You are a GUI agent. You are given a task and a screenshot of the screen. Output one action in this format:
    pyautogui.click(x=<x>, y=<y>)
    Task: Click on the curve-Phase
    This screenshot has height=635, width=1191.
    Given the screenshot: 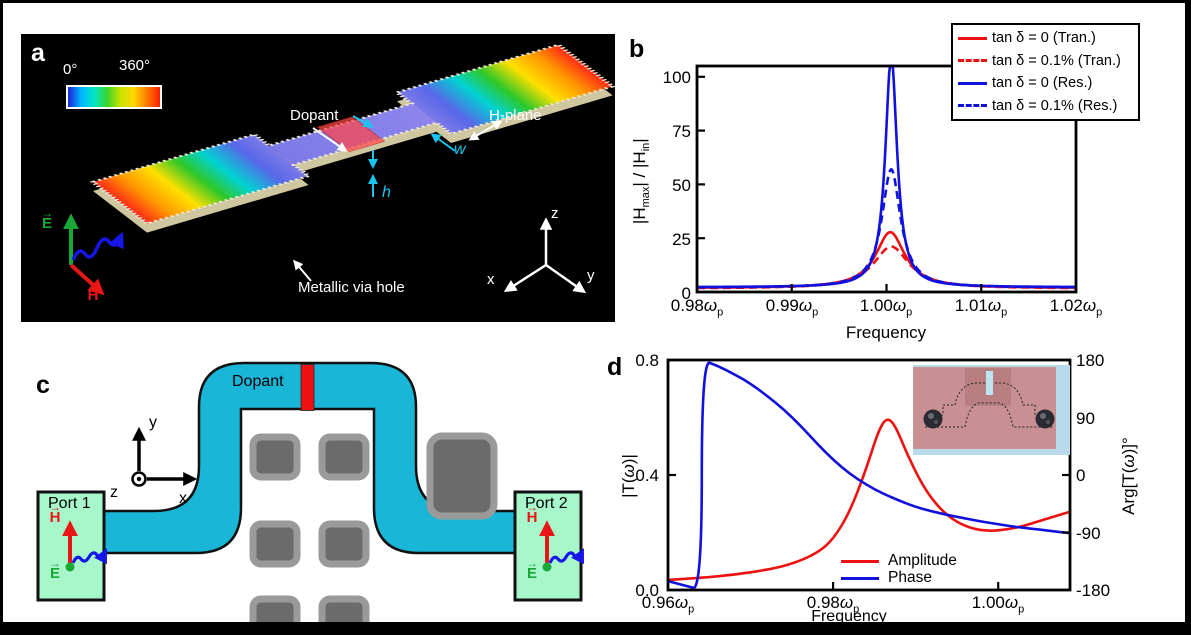 What is the action you would take?
    pyautogui.click(x=869, y=475)
    